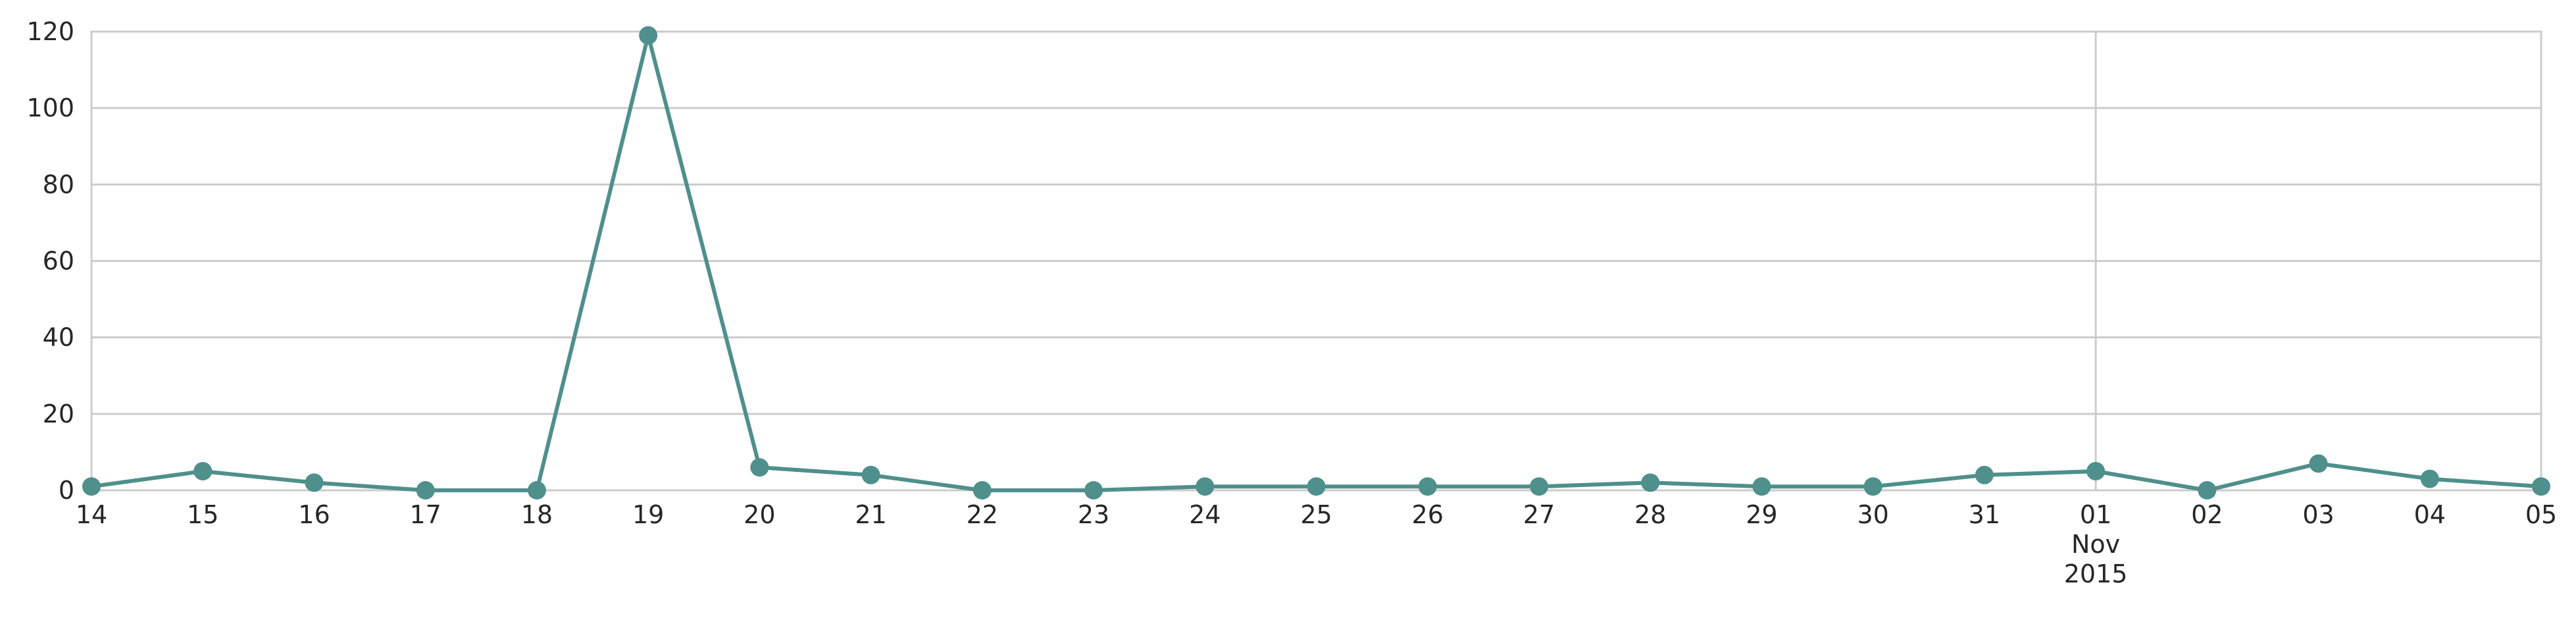 Image resolution: width=2576 pixels, height=618 pixels. I want to click on x-tick-label: 27, so click(1539, 514).